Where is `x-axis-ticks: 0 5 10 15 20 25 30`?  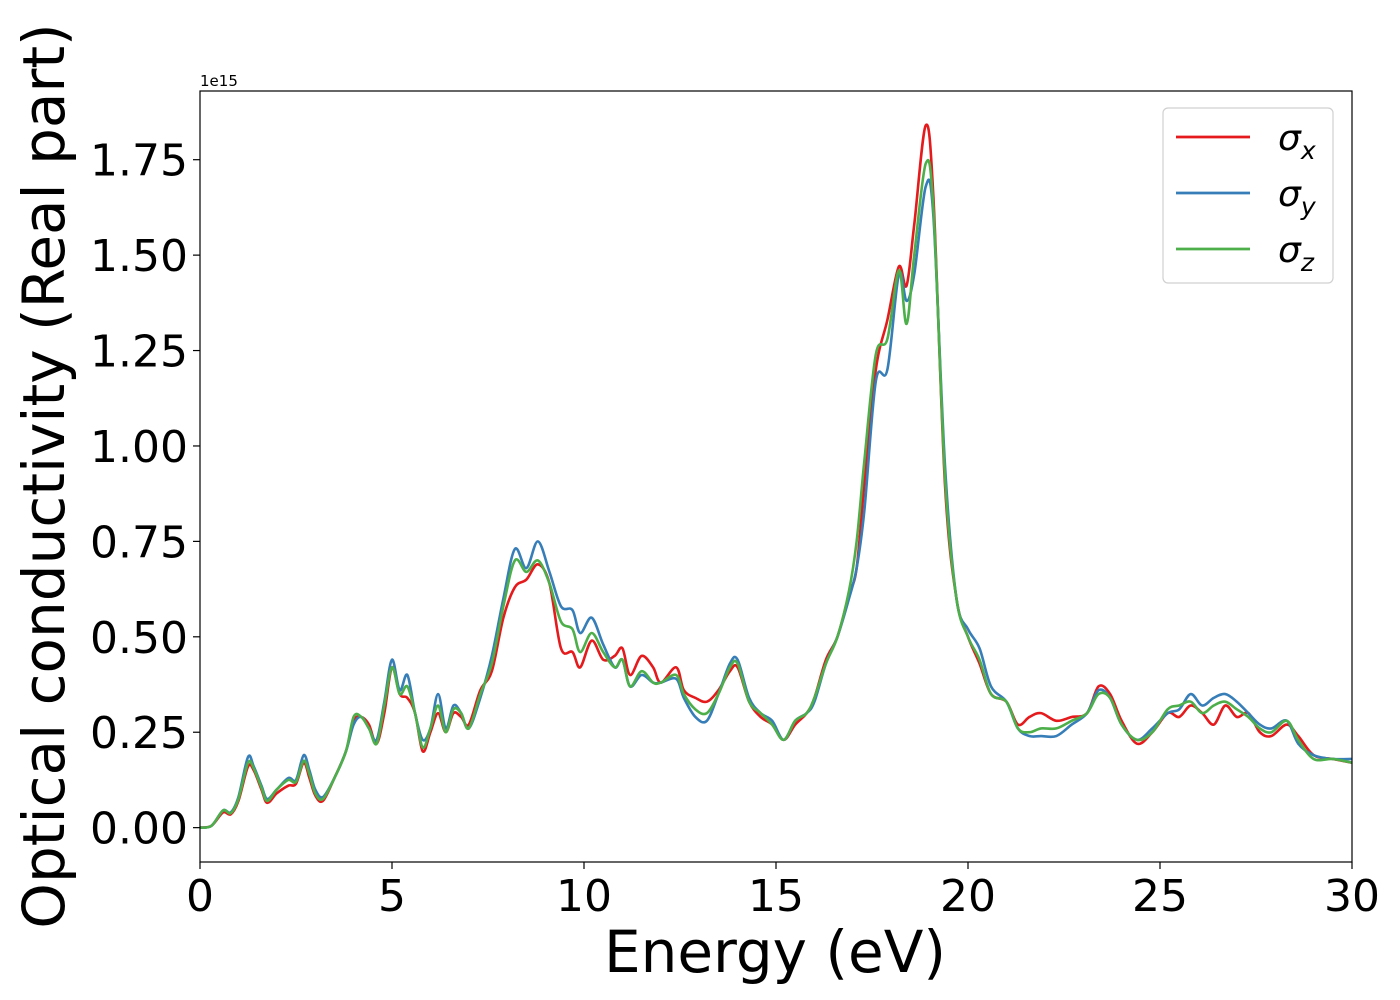 x-axis-ticks: 0 5 10 15 20 25 30 is located at coordinates (783, 892).